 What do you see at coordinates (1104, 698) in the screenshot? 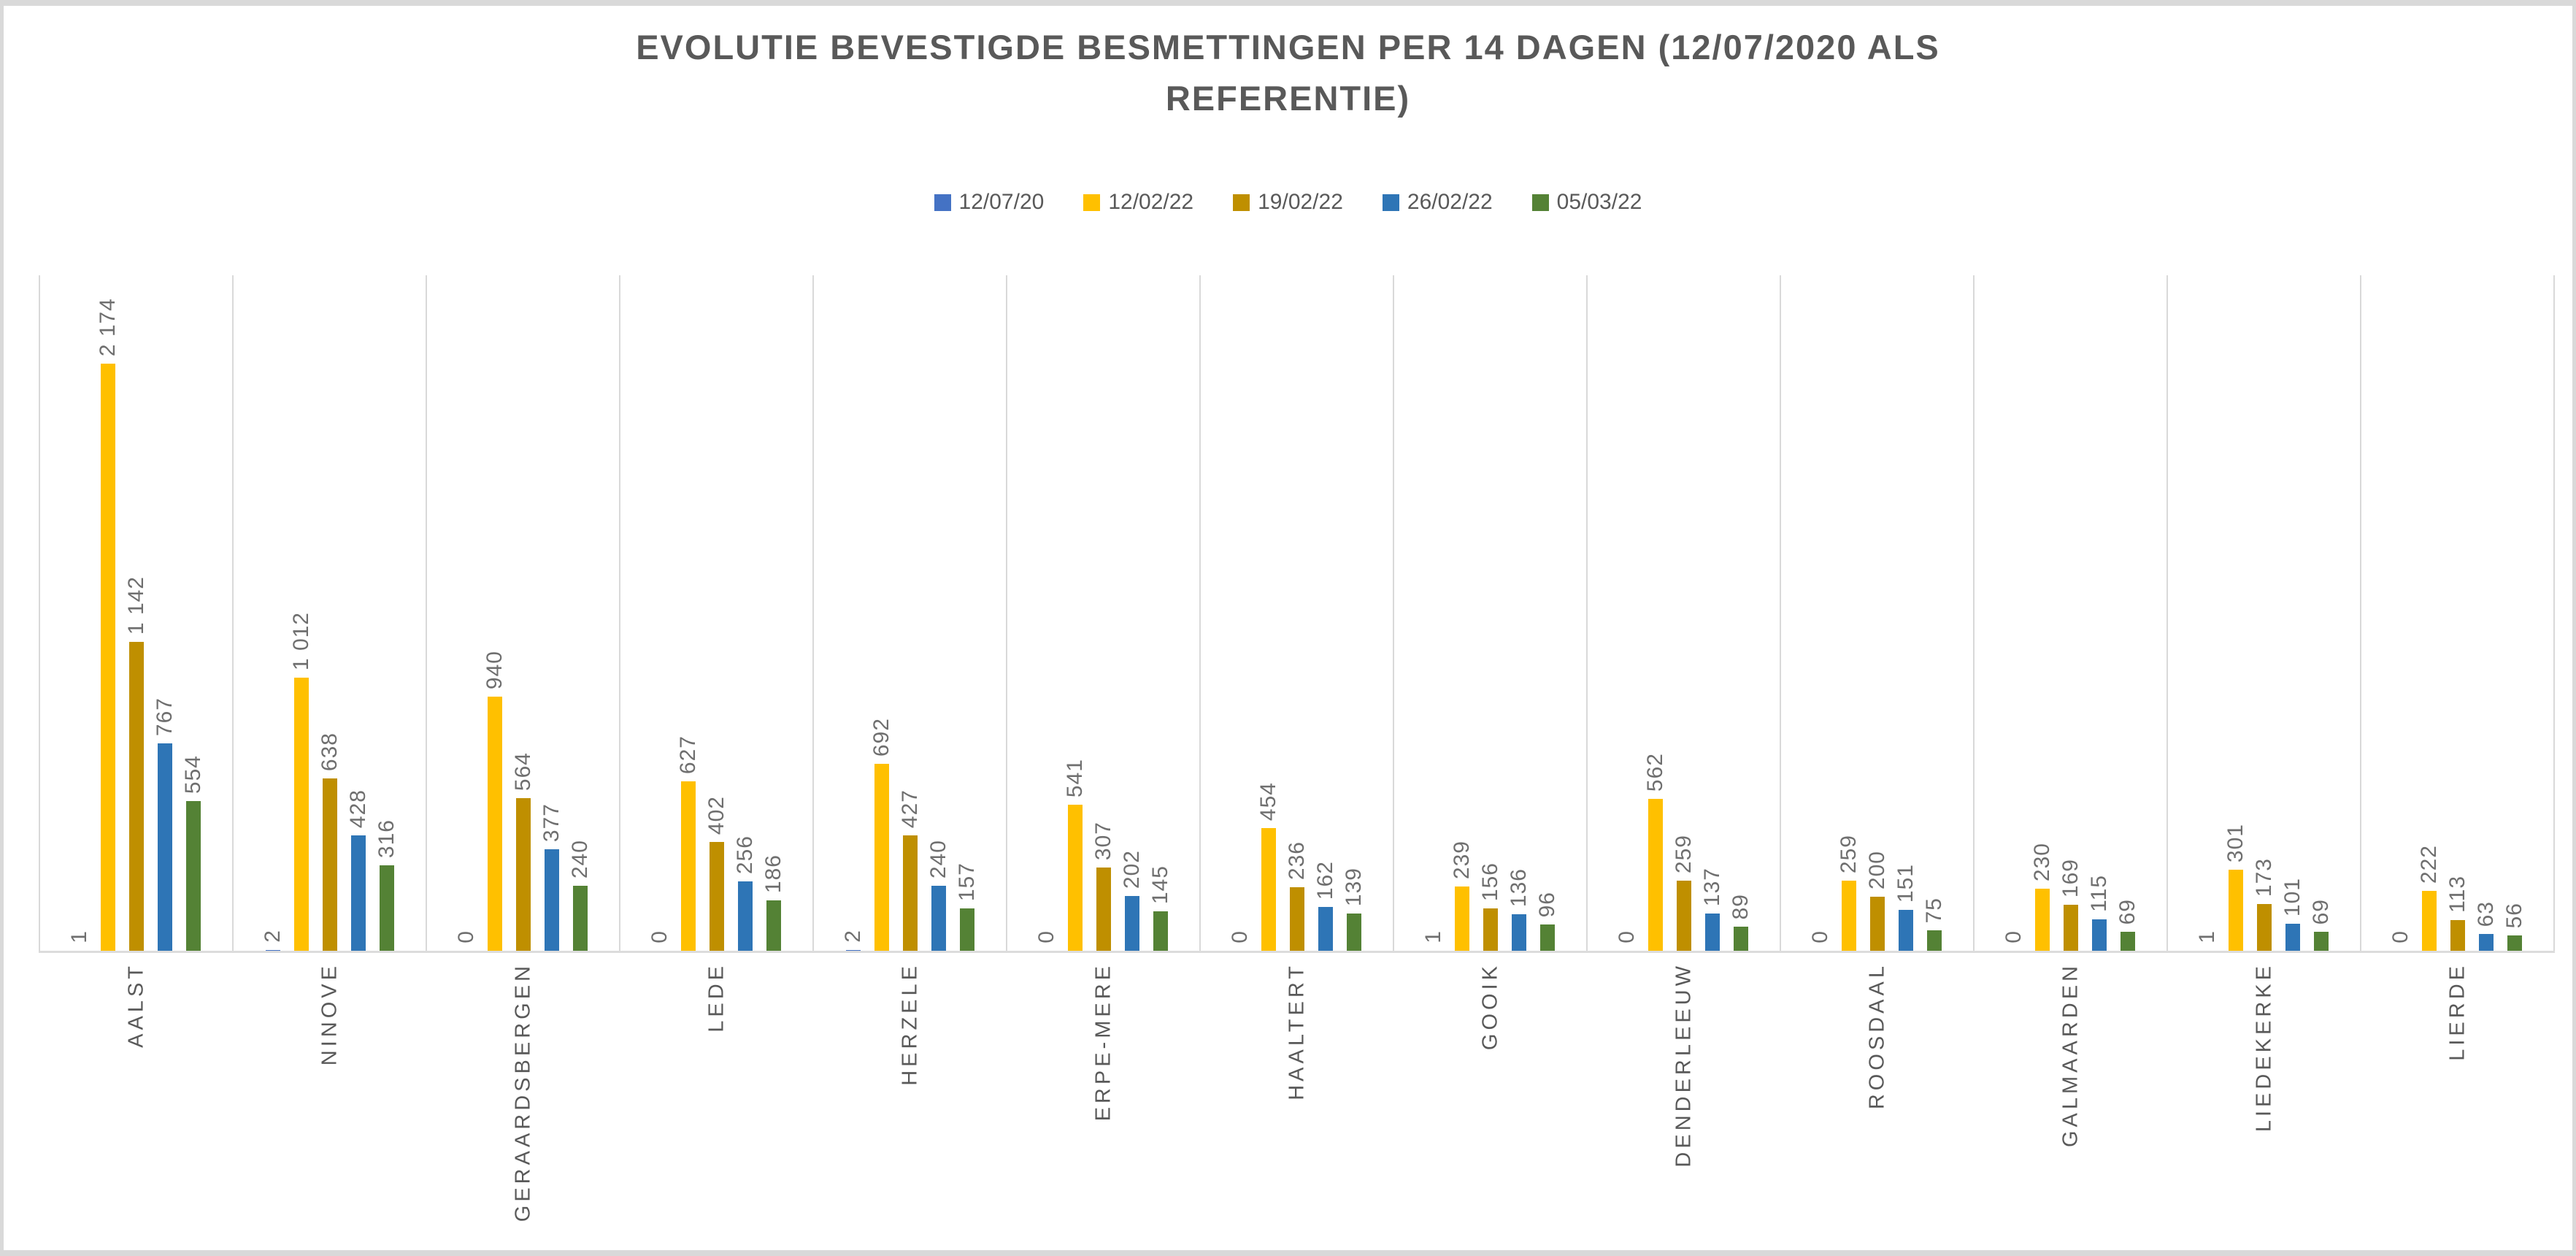
I see `category-panel-erpe-mere: 0 541 307 202 145 ERPE-MERE` at bounding box center [1104, 698].